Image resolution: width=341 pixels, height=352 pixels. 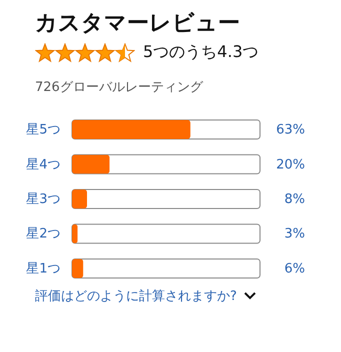 I want to click on data-label: 20%, so click(x=290, y=164).